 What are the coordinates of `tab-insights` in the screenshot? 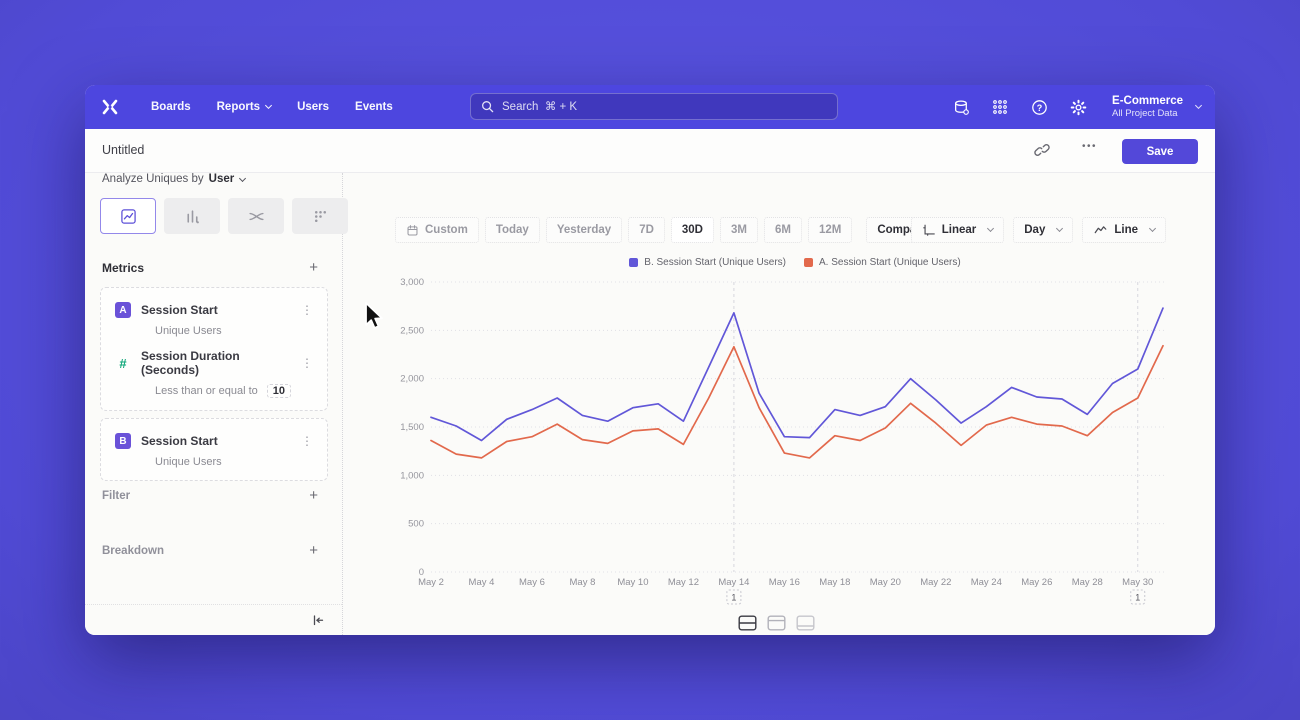 It's located at (128, 216).